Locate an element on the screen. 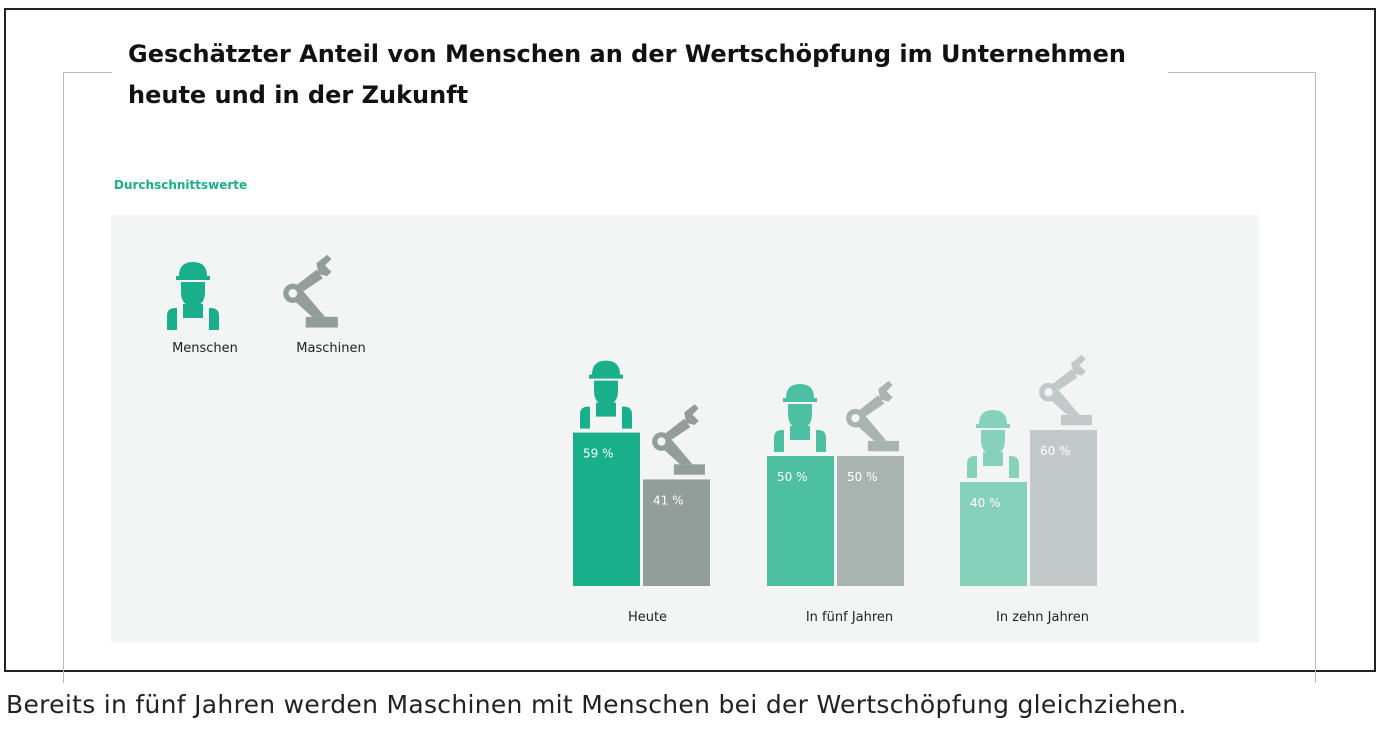 Image resolution: width=1383 pixels, height=735 pixels. legend-label-menschen: Menschen is located at coordinates (205, 348).